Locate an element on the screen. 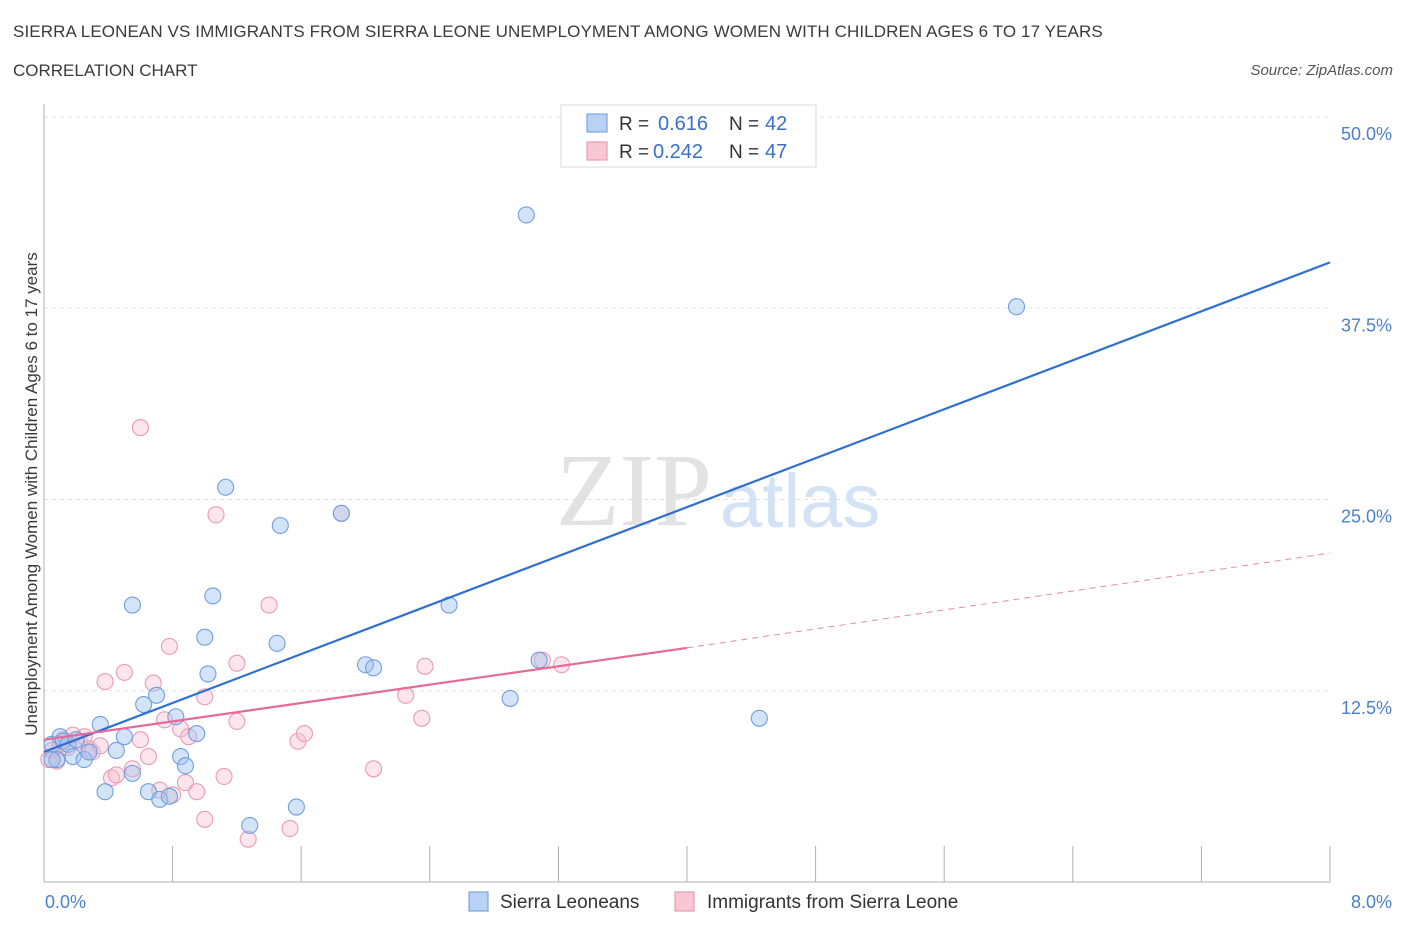 This screenshot has height=930, width=1406. pink-trend-line is located at coordinates (365, 693).